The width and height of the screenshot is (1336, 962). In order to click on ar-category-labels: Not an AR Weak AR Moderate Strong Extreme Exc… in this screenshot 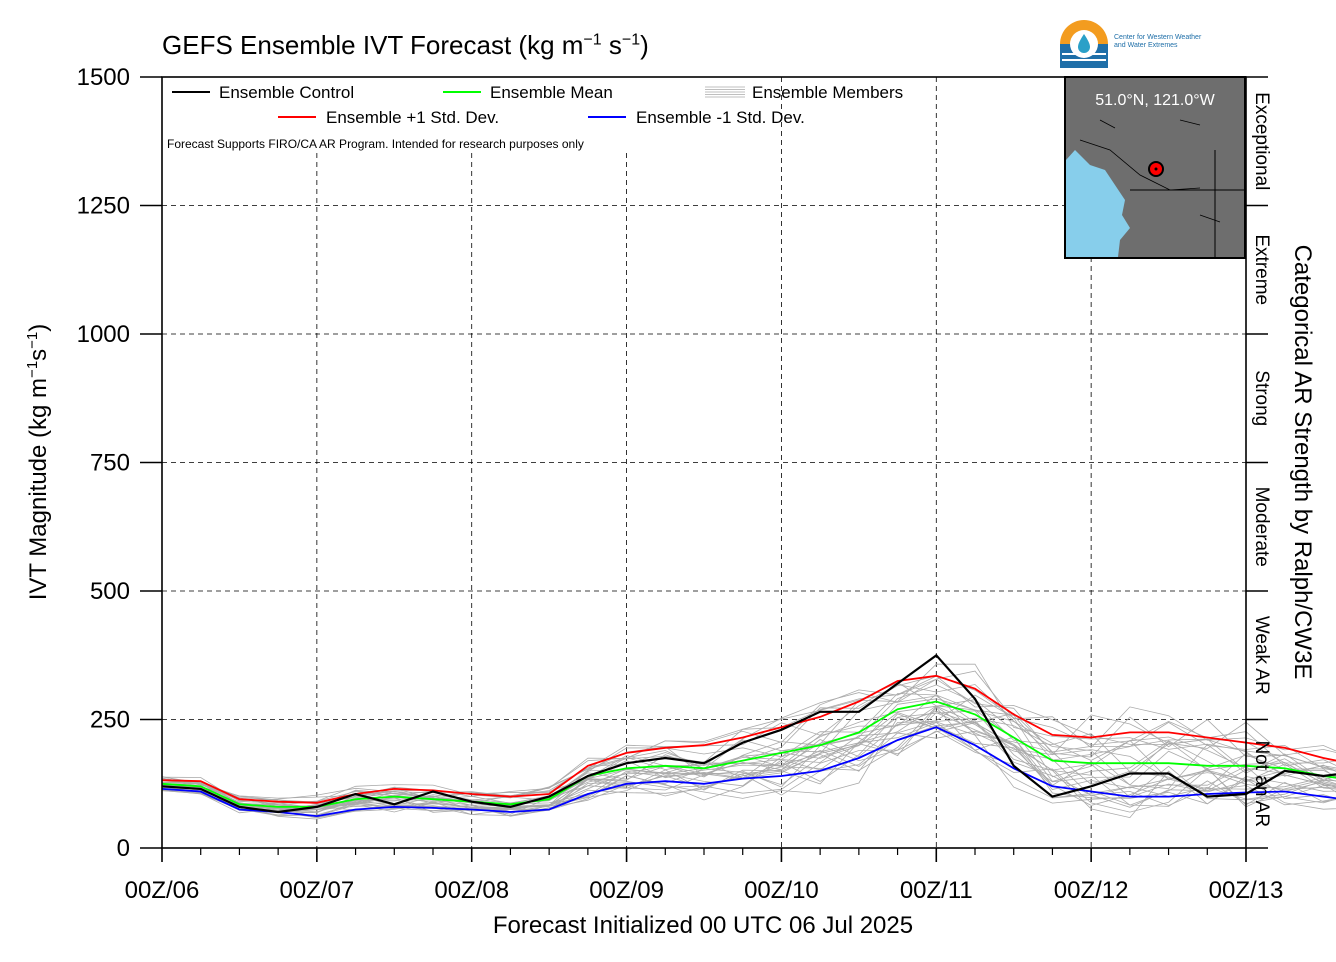, I will do `click(1259, 462)`.